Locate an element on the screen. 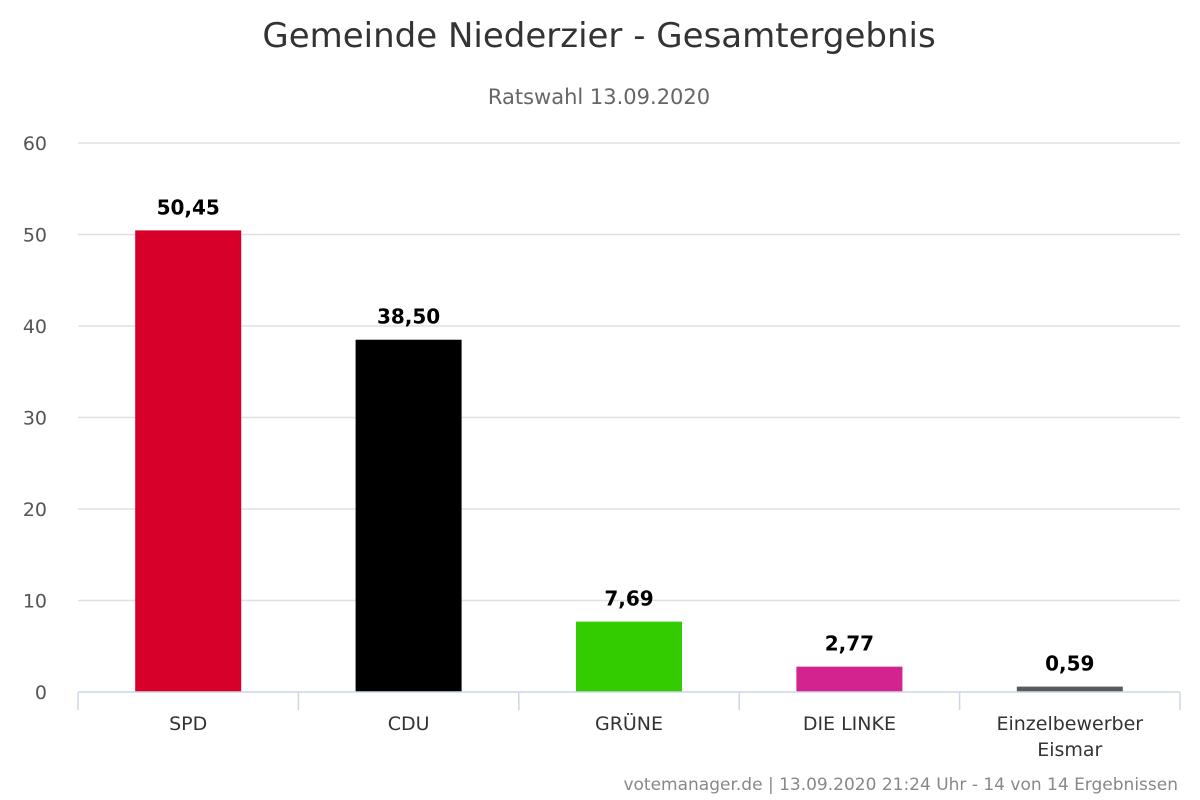 Image resolution: width=1200 pixels, height=800 pixels. y-tick-label: 20 is located at coordinates (35, 510).